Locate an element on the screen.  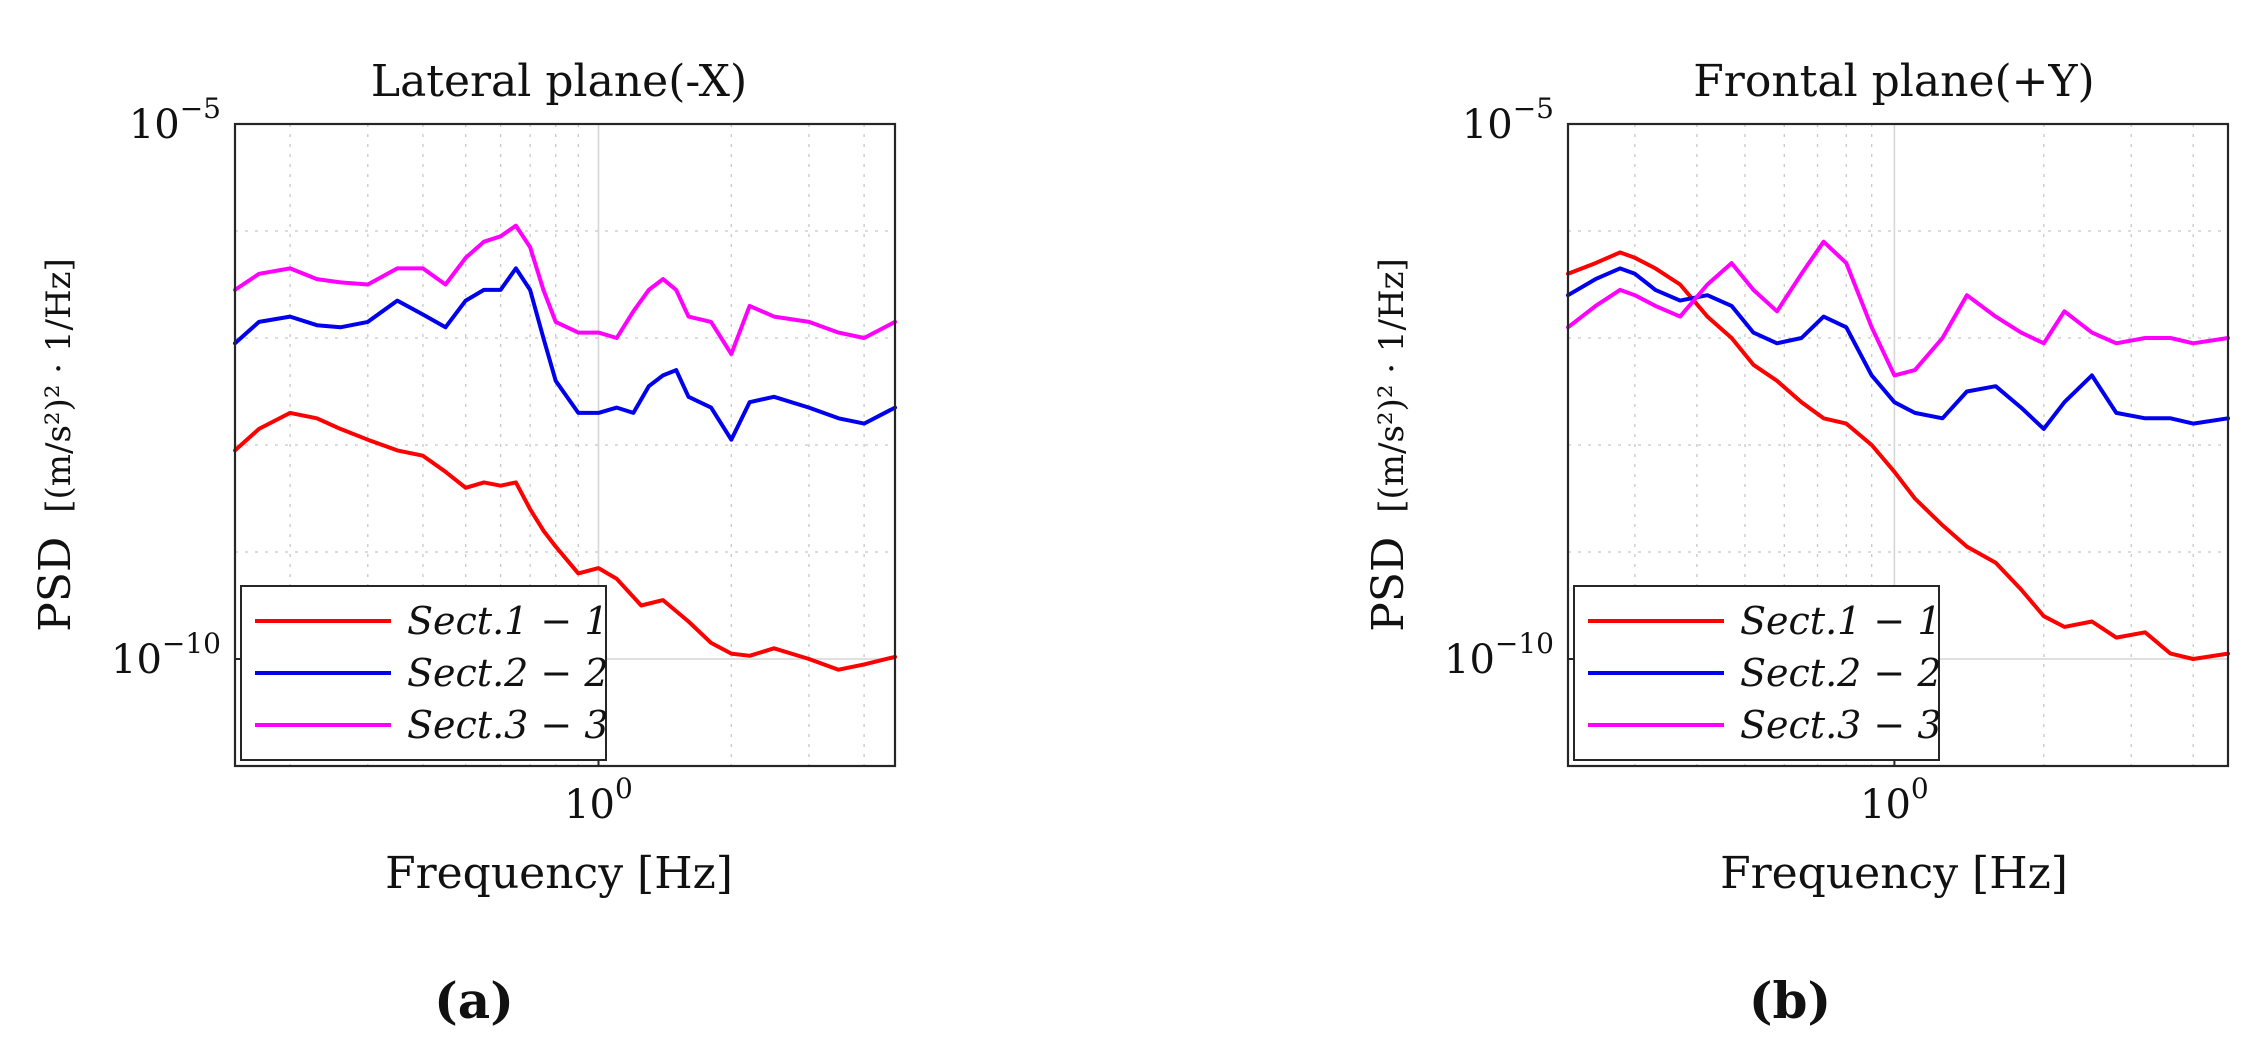
chart-title: Frontal plane(+Y) is located at coordinates (1893, 81).